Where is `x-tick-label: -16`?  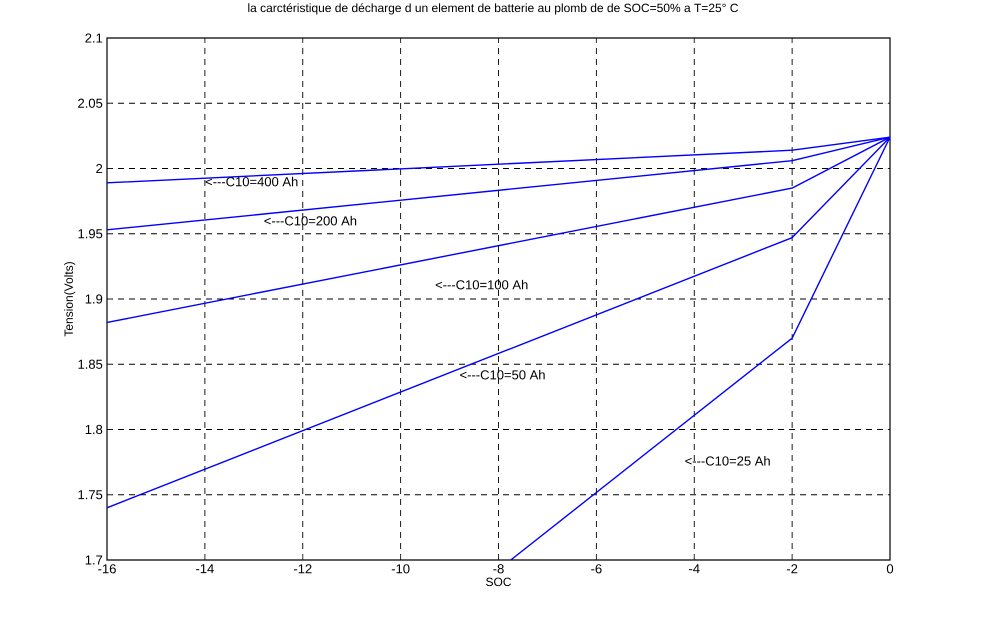
x-tick-label: -16 is located at coordinates (107, 569).